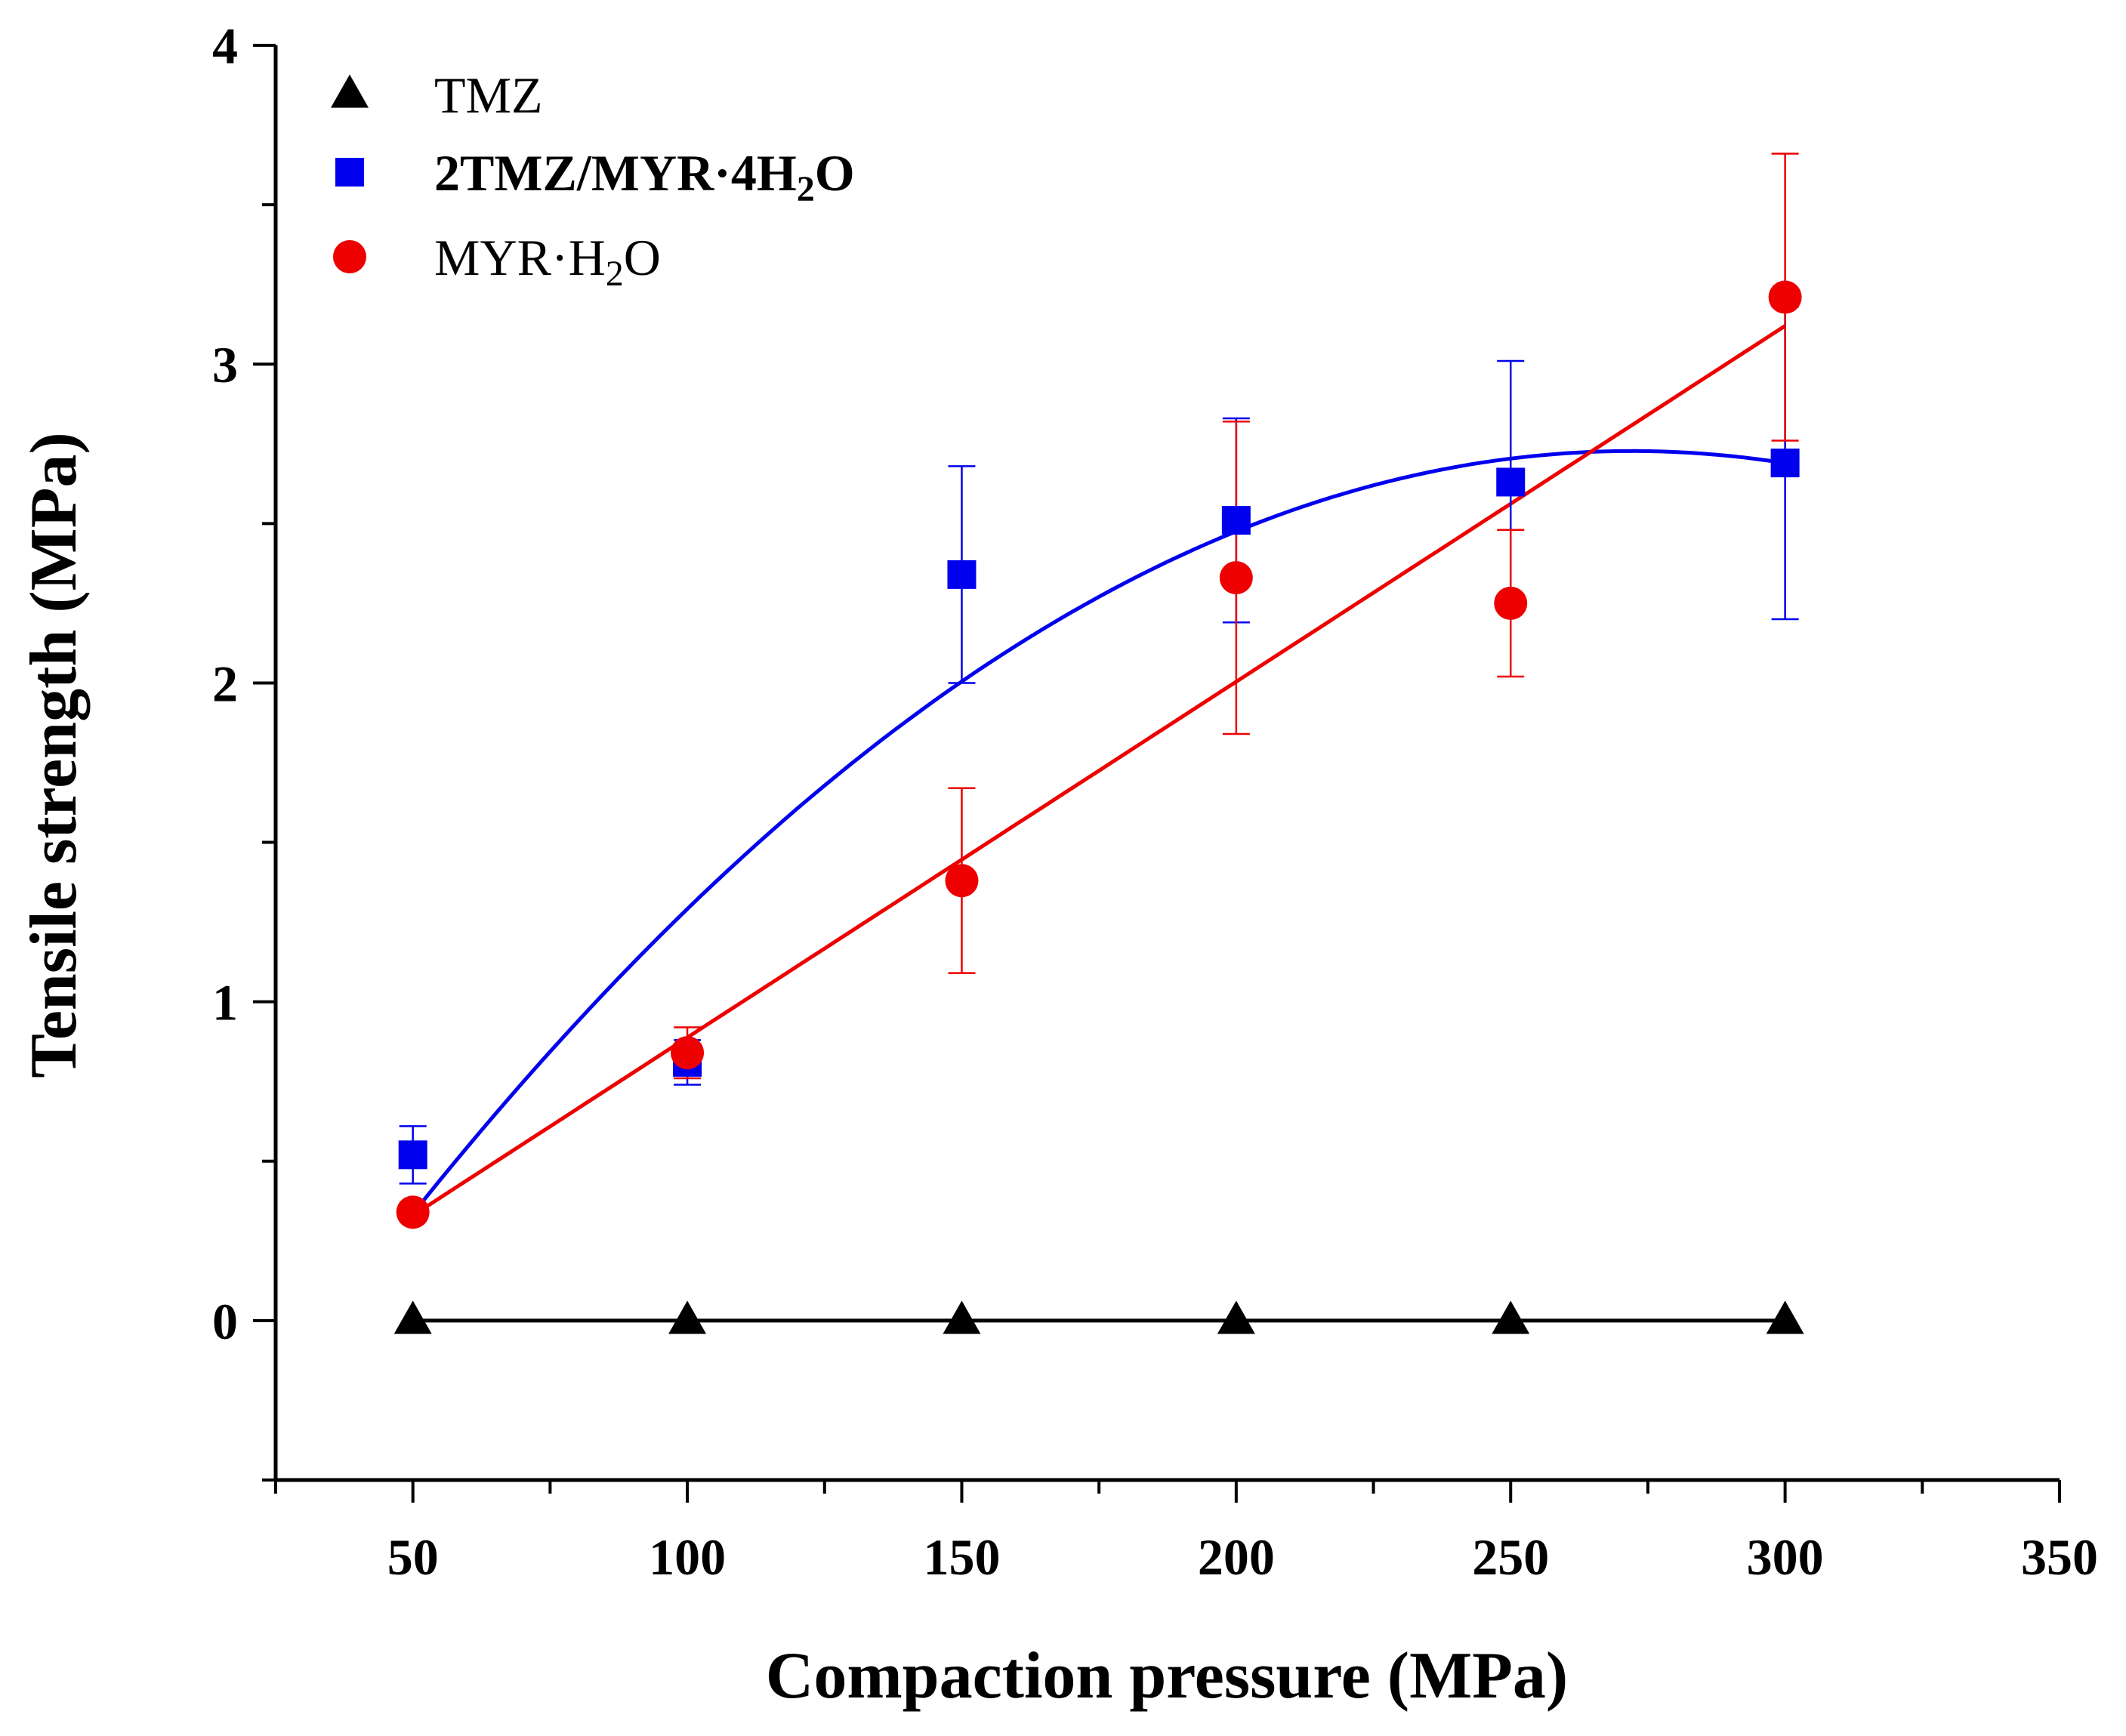 The image size is (2126, 1736). I want to click on x-tick-label: 350, so click(2059, 1557).